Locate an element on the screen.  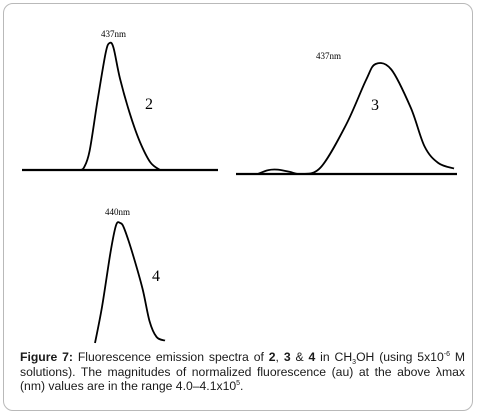
caption-compound-4: 4 is located at coordinates (312, 357).